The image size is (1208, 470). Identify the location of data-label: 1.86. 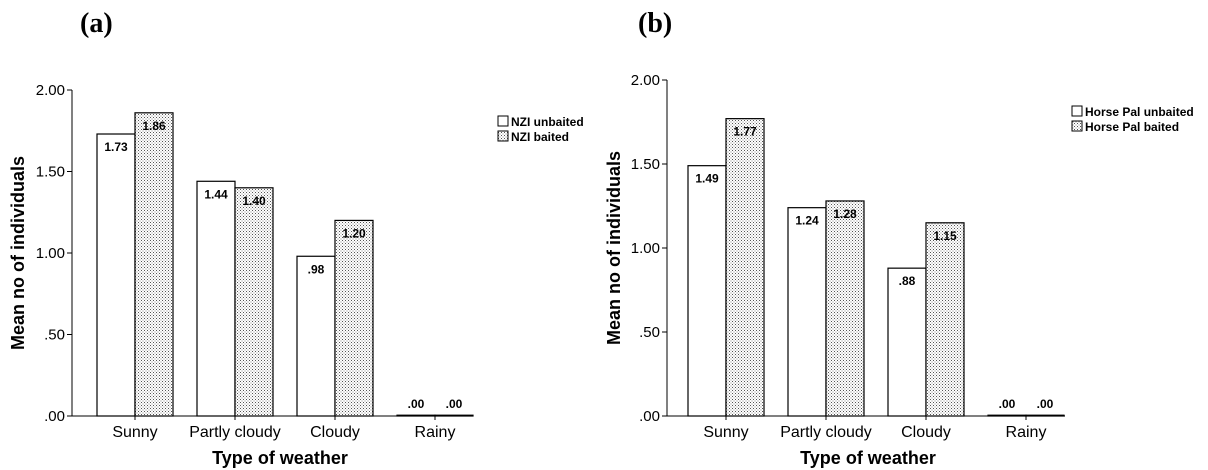
(154, 126).